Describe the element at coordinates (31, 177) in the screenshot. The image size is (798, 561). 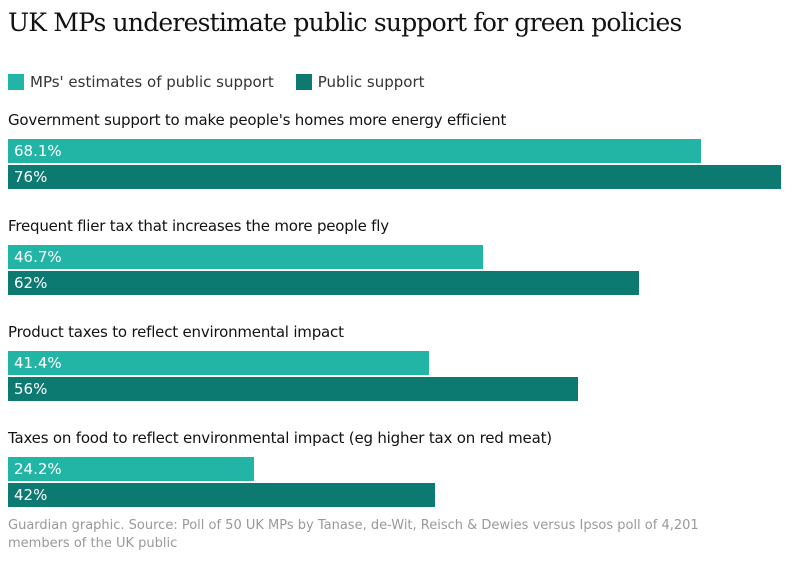
I see `bar-value-label: 76%` at that location.